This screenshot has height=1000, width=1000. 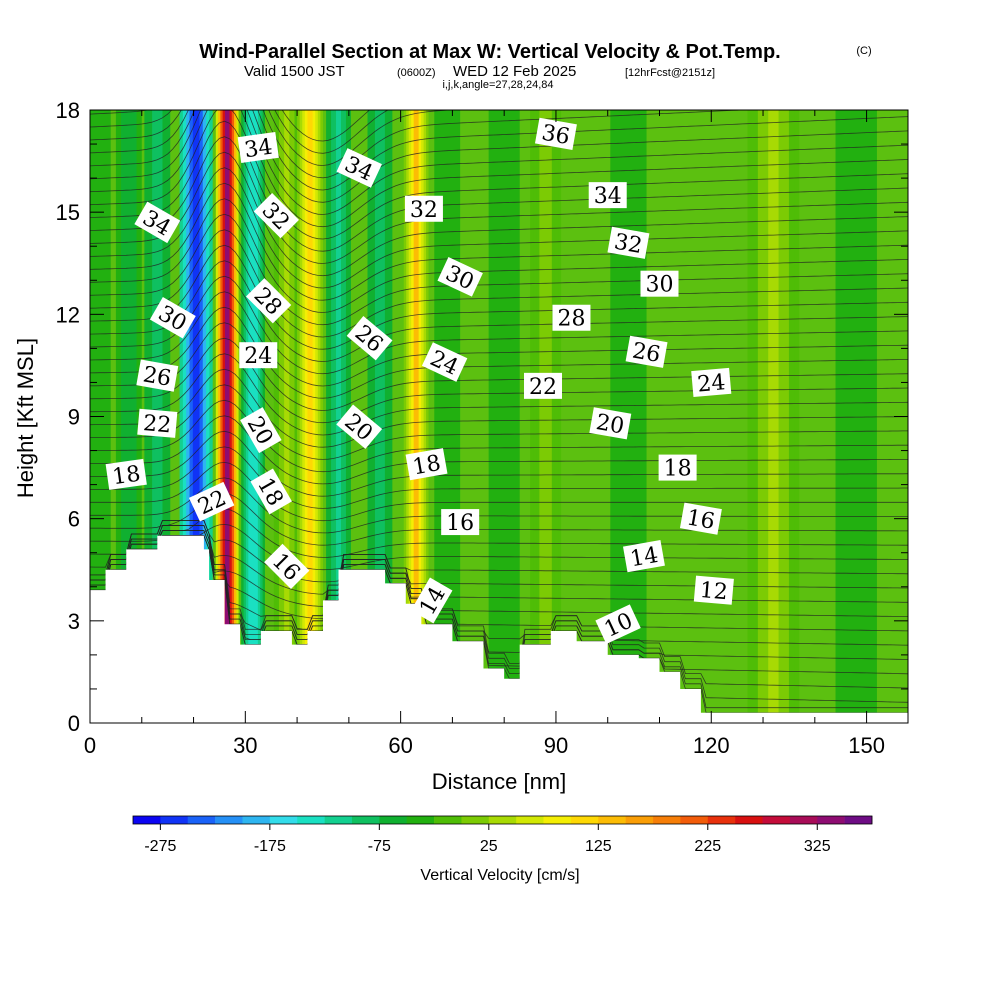 I want to click on contour-label-text: 20, so click(x=610, y=424).